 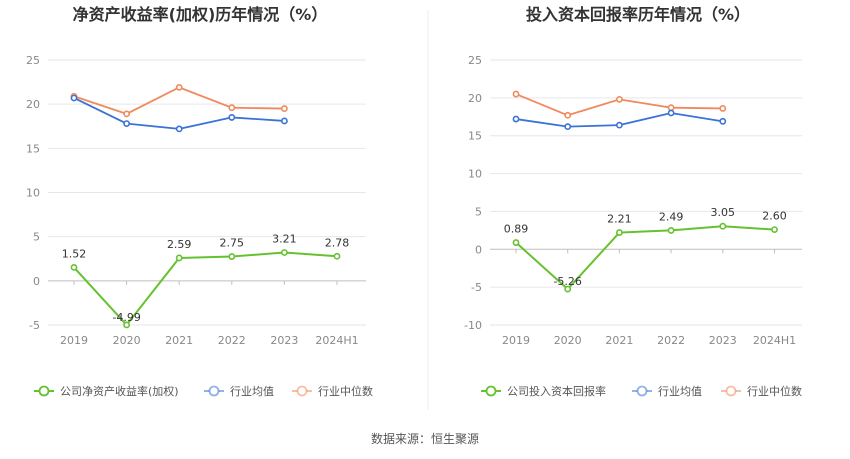 I want to click on roic-legend-industry-avg: 行业均值, so click(x=667, y=391).